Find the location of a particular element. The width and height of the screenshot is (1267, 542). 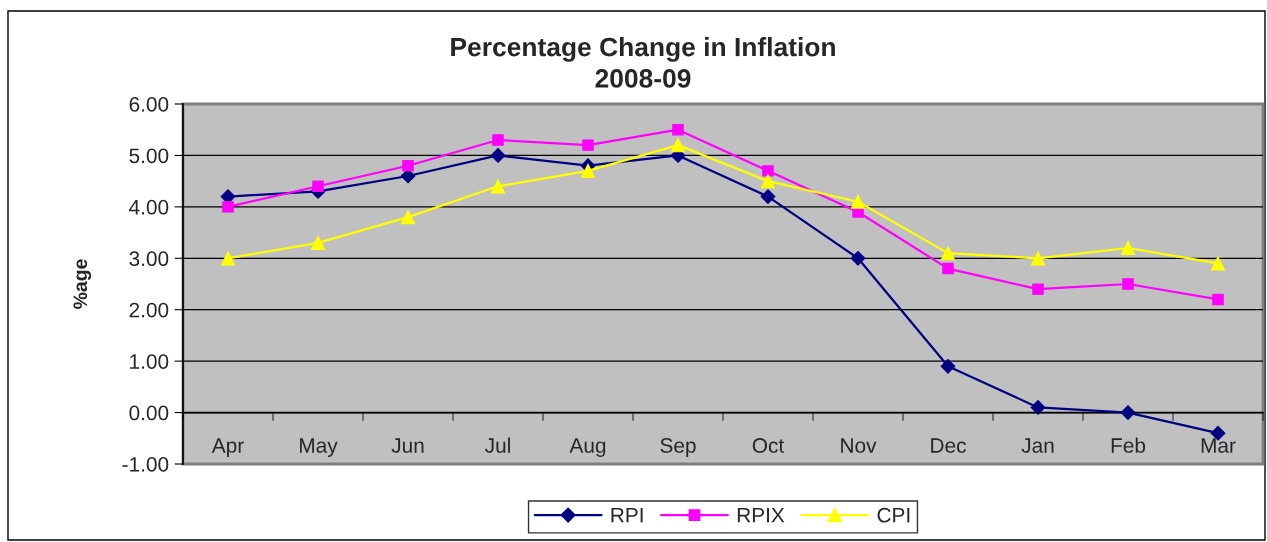

y-axis-title: %age is located at coordinates (82, 284).